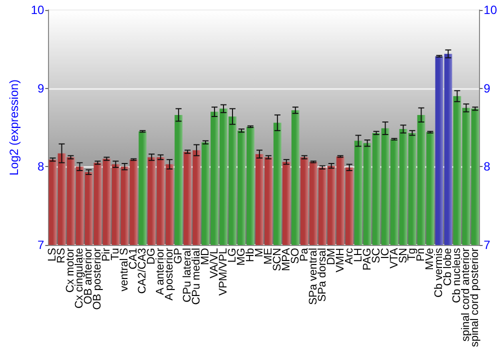 This screenshot has width=500, height=350. Describe the element at coordinates (491, 10) in the screenshot. I see `y2-tick-label: 10` at that location.